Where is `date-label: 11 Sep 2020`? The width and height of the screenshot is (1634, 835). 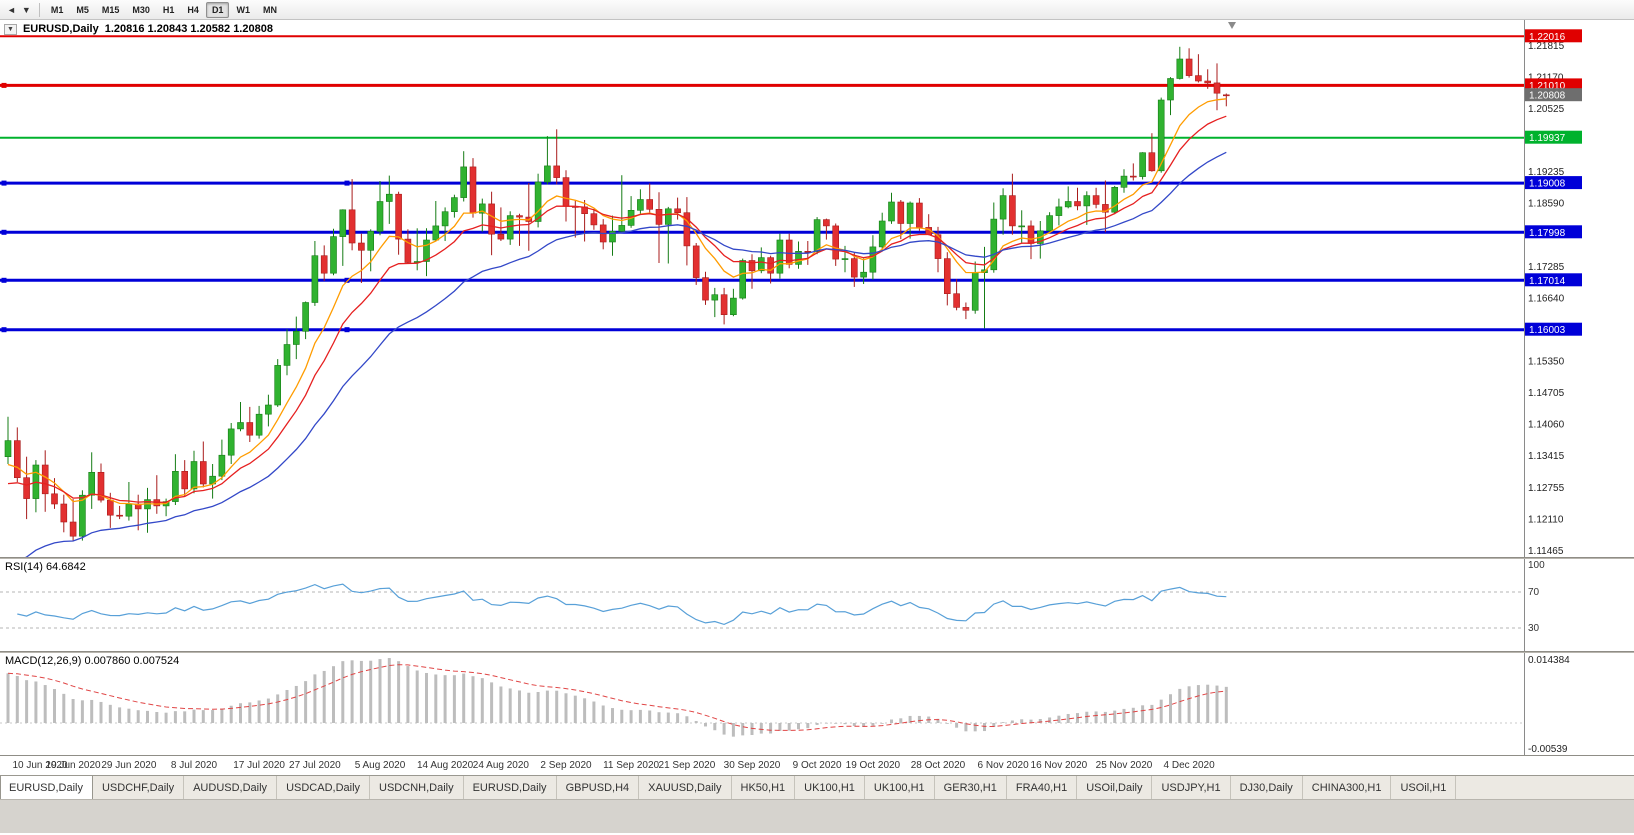
date-label: 11 Sep 2020 is located at coordinates (631, 765).